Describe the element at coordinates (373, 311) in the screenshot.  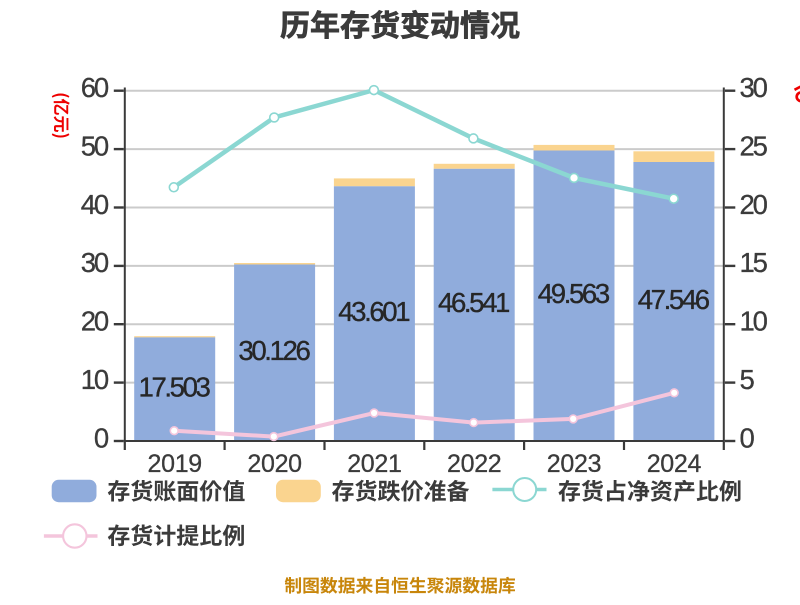
I see `svg-text: 43.601` at that location.